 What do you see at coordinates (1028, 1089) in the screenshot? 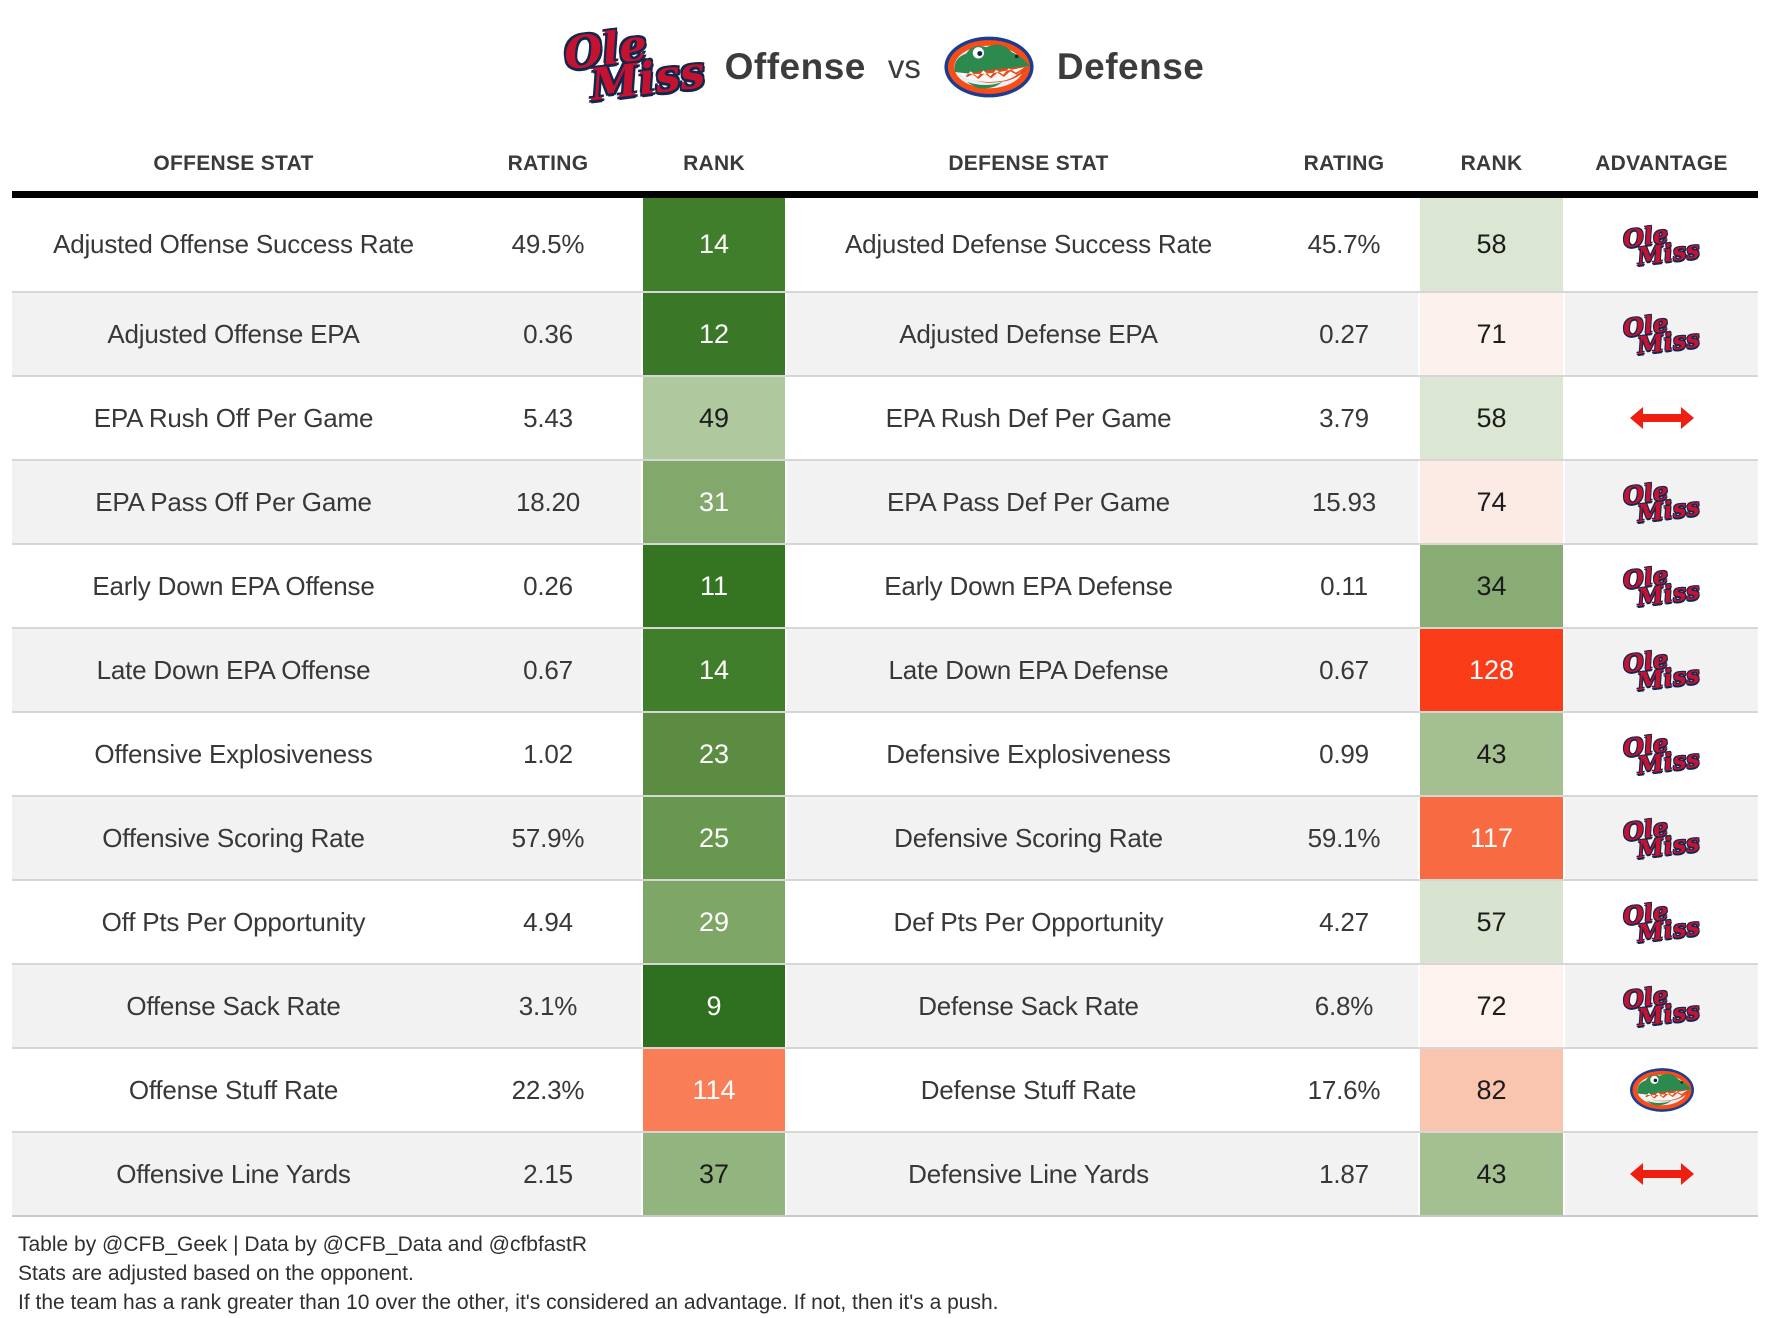
I see `defense-stat-name: Defense Stuff Rate` at bounding box center [1028, 1089].